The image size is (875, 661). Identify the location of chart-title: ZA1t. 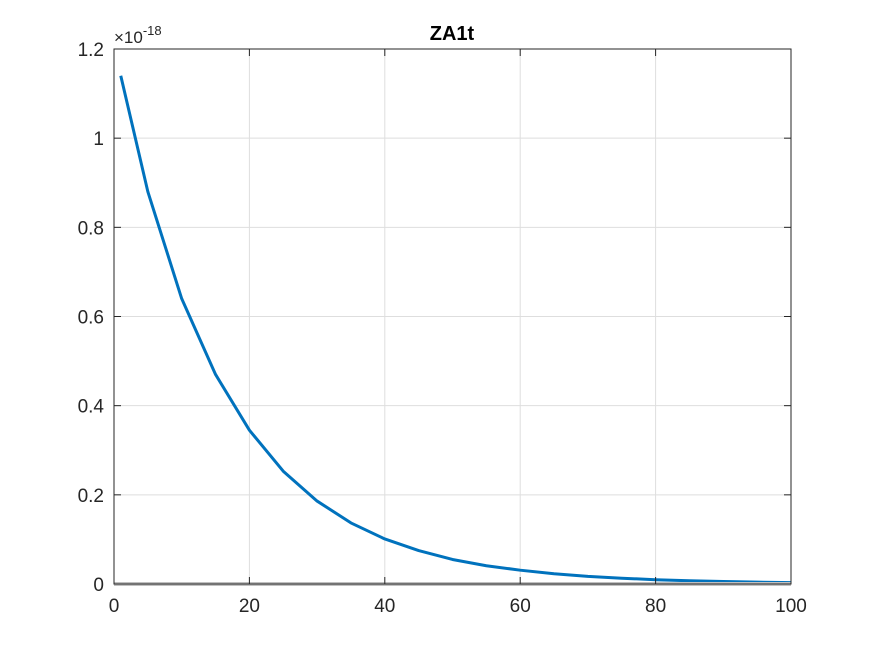
(452, 34).